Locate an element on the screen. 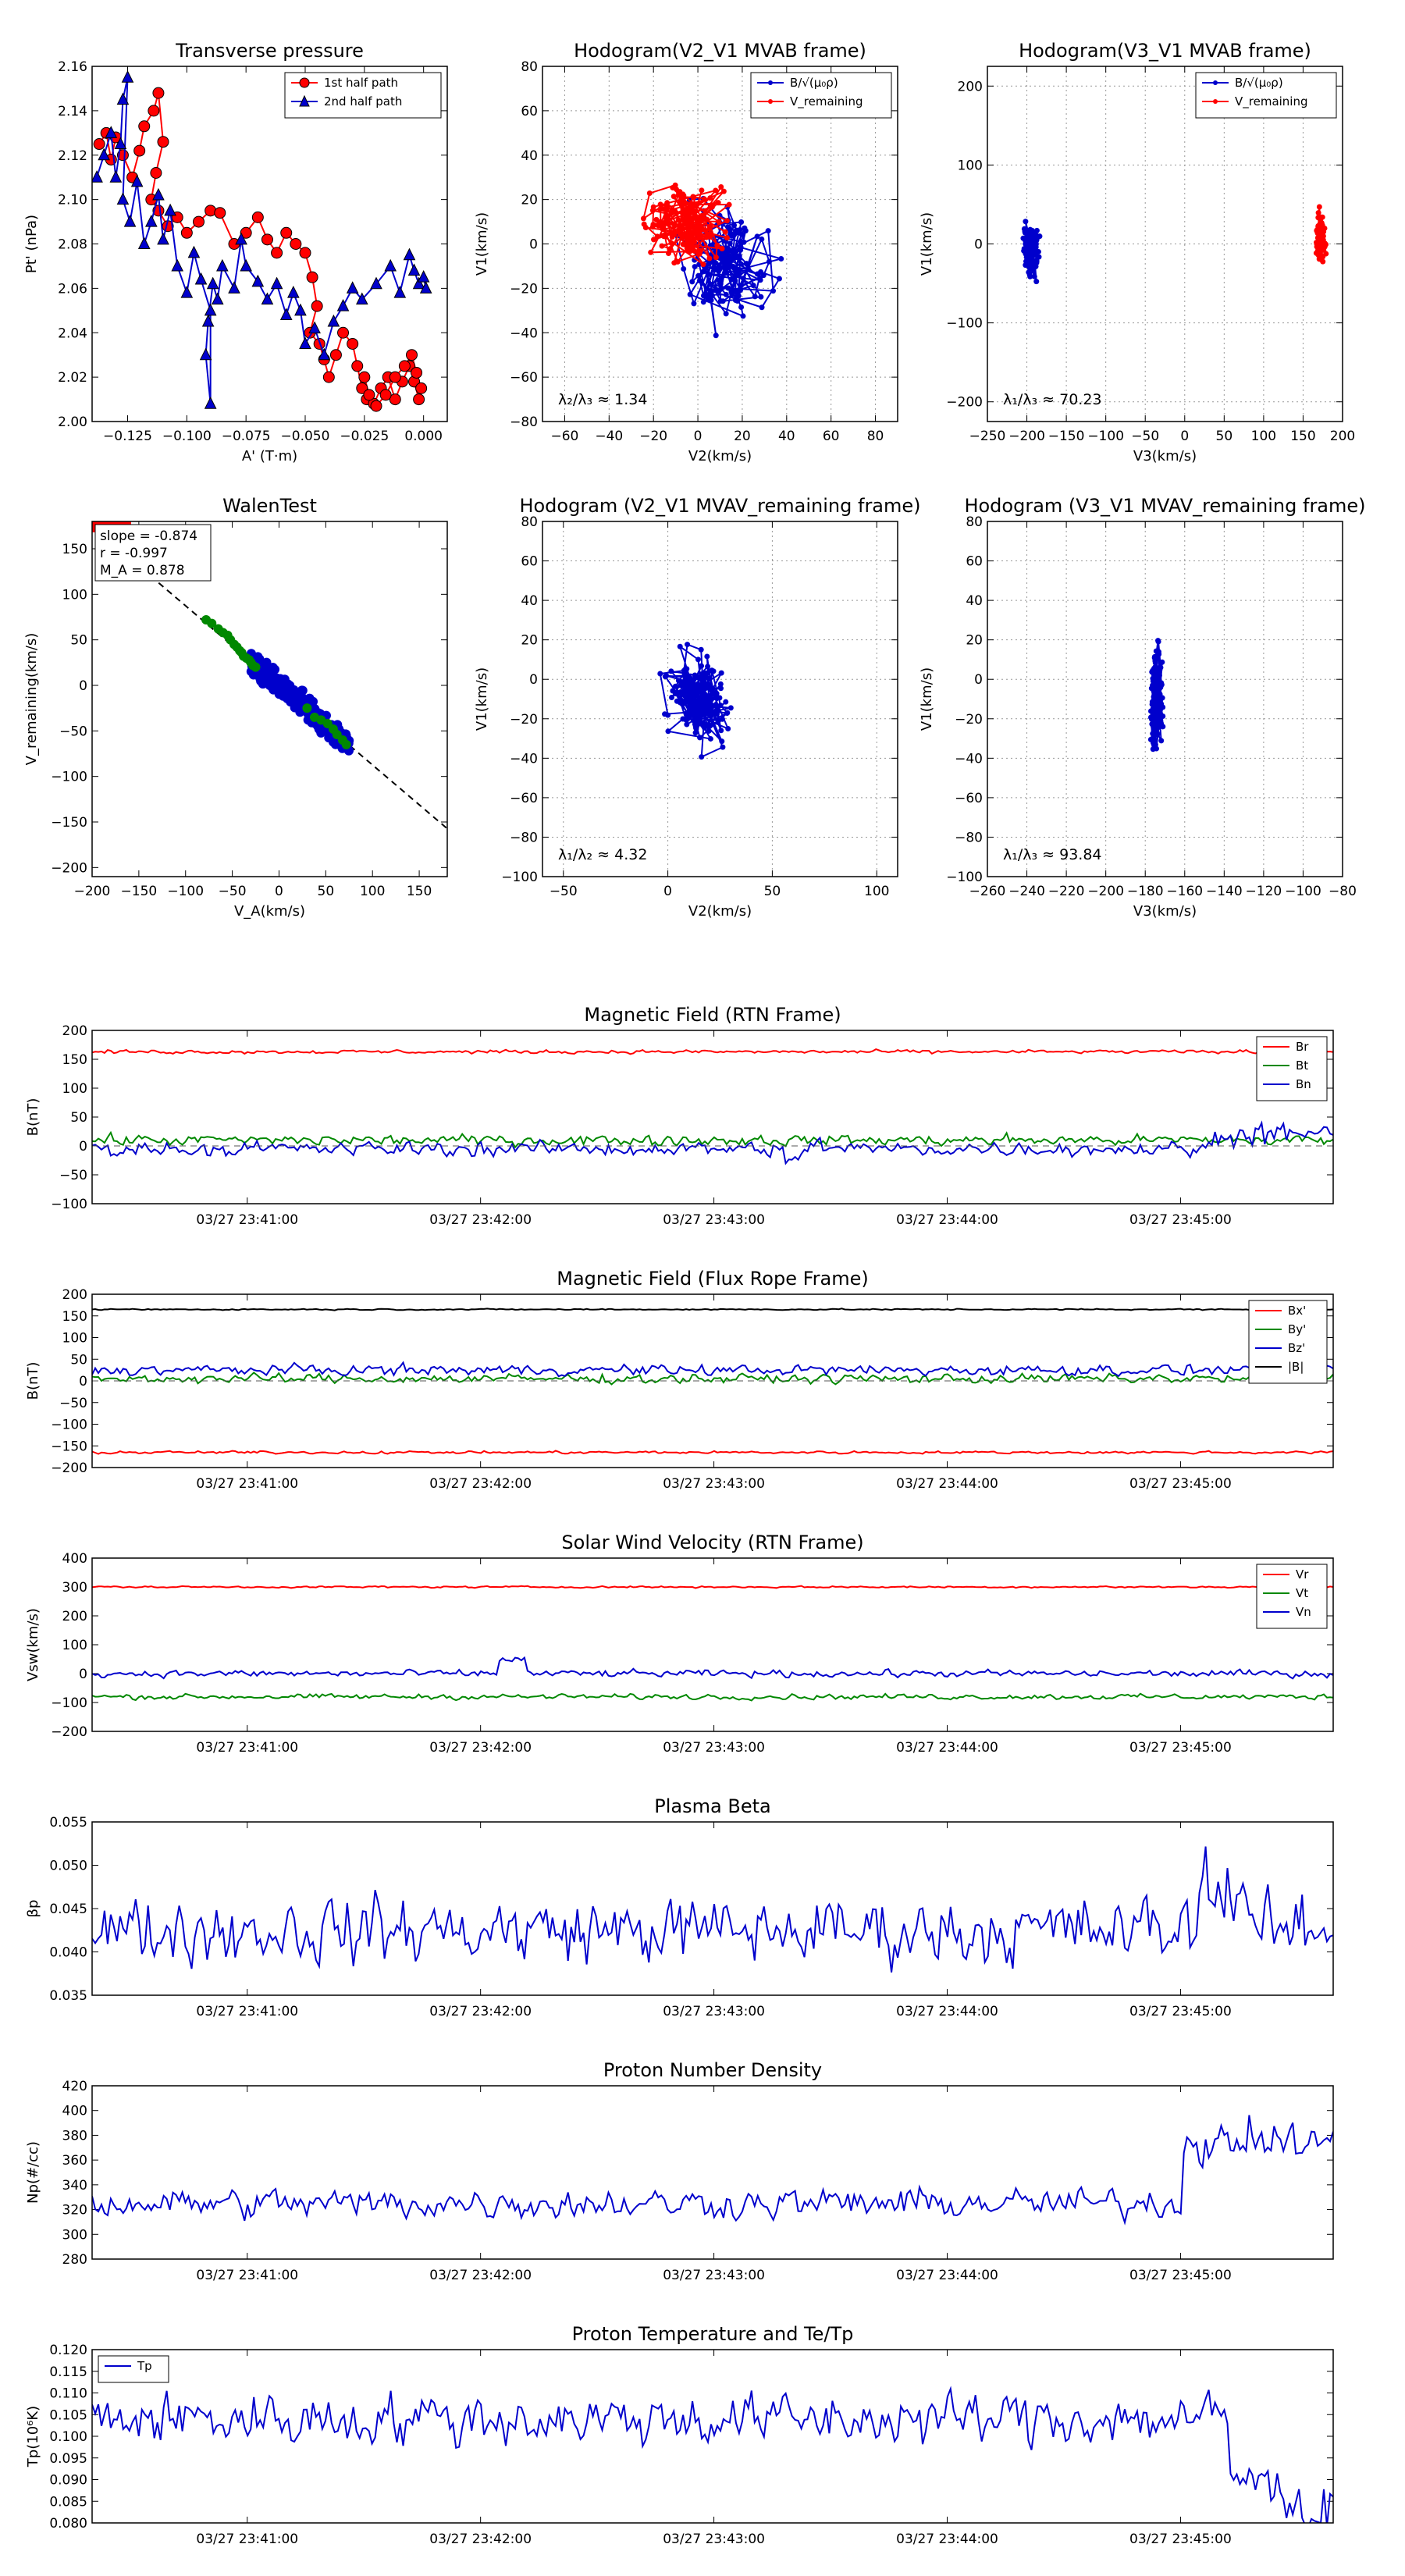  x-tick-label: −250 is located at coordinates (987, 436).